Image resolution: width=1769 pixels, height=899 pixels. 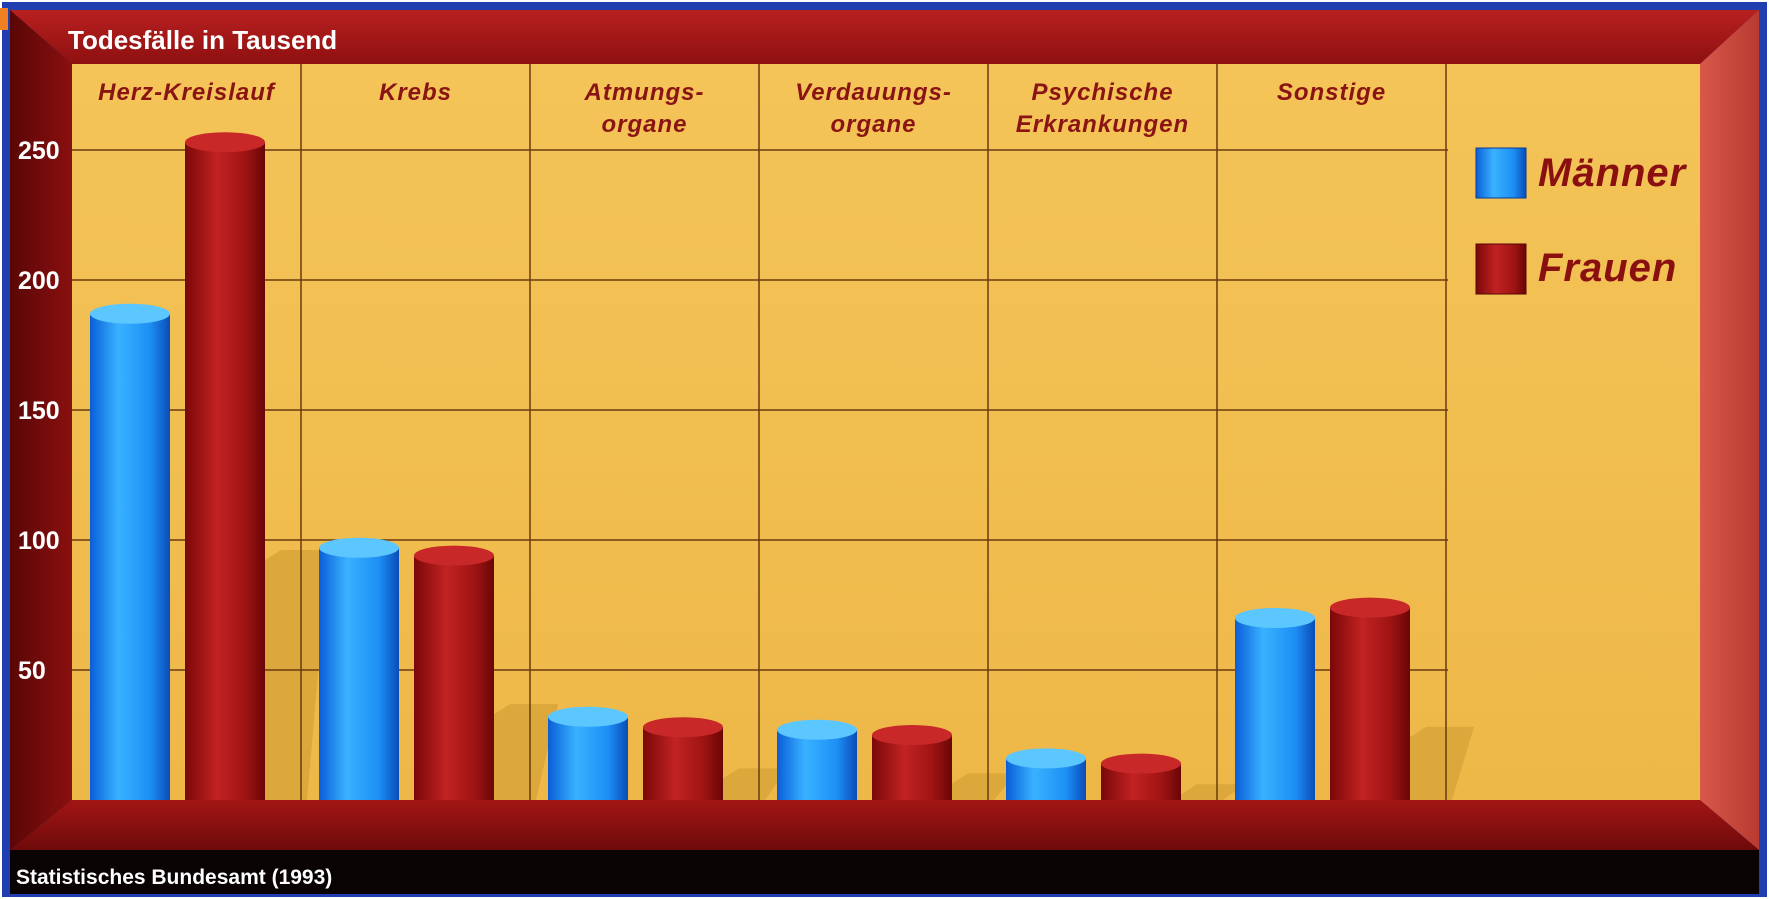 I want to click on legend-label-frauen: Frauen, so click(x=1607, y=268).